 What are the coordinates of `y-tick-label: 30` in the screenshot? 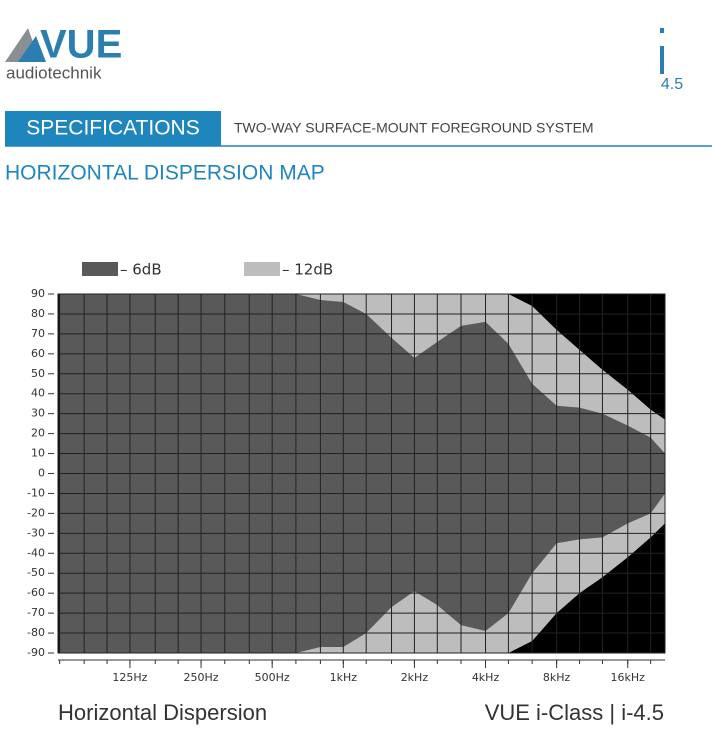 It's located at (38, 413).